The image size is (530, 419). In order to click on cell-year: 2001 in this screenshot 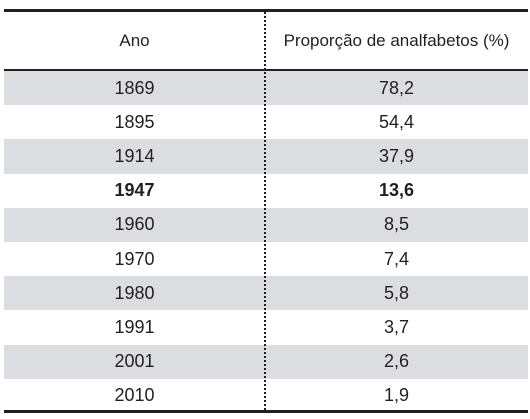, I will do `click(134, 361)`.